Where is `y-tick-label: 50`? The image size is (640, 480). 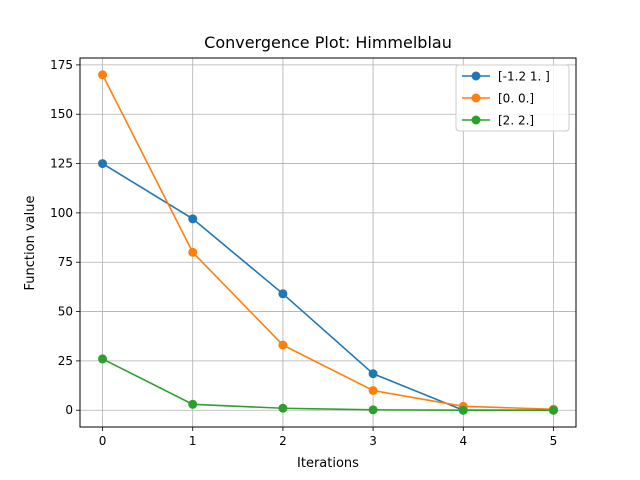 y-tick-label: 50 is located at coordinates (65, 312).